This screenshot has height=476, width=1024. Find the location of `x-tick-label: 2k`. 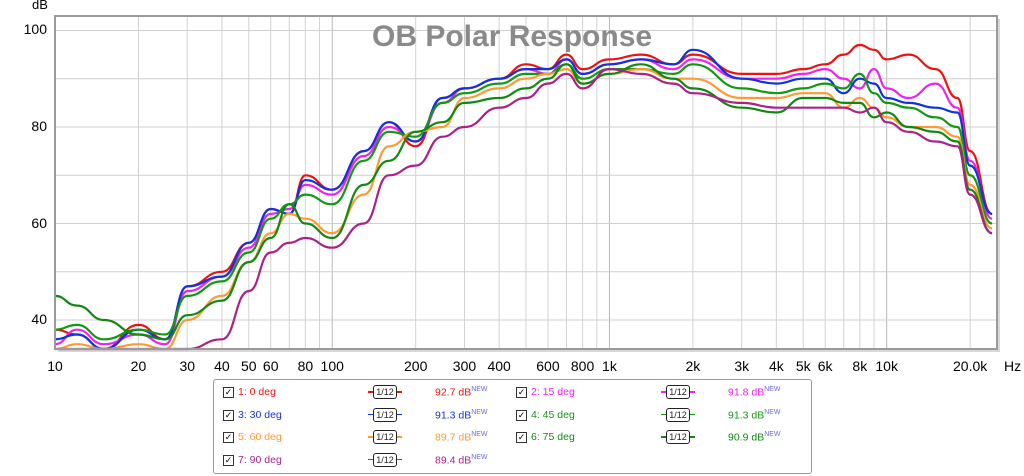

x-tick-label: 2k is located at coordinates (693, 366).